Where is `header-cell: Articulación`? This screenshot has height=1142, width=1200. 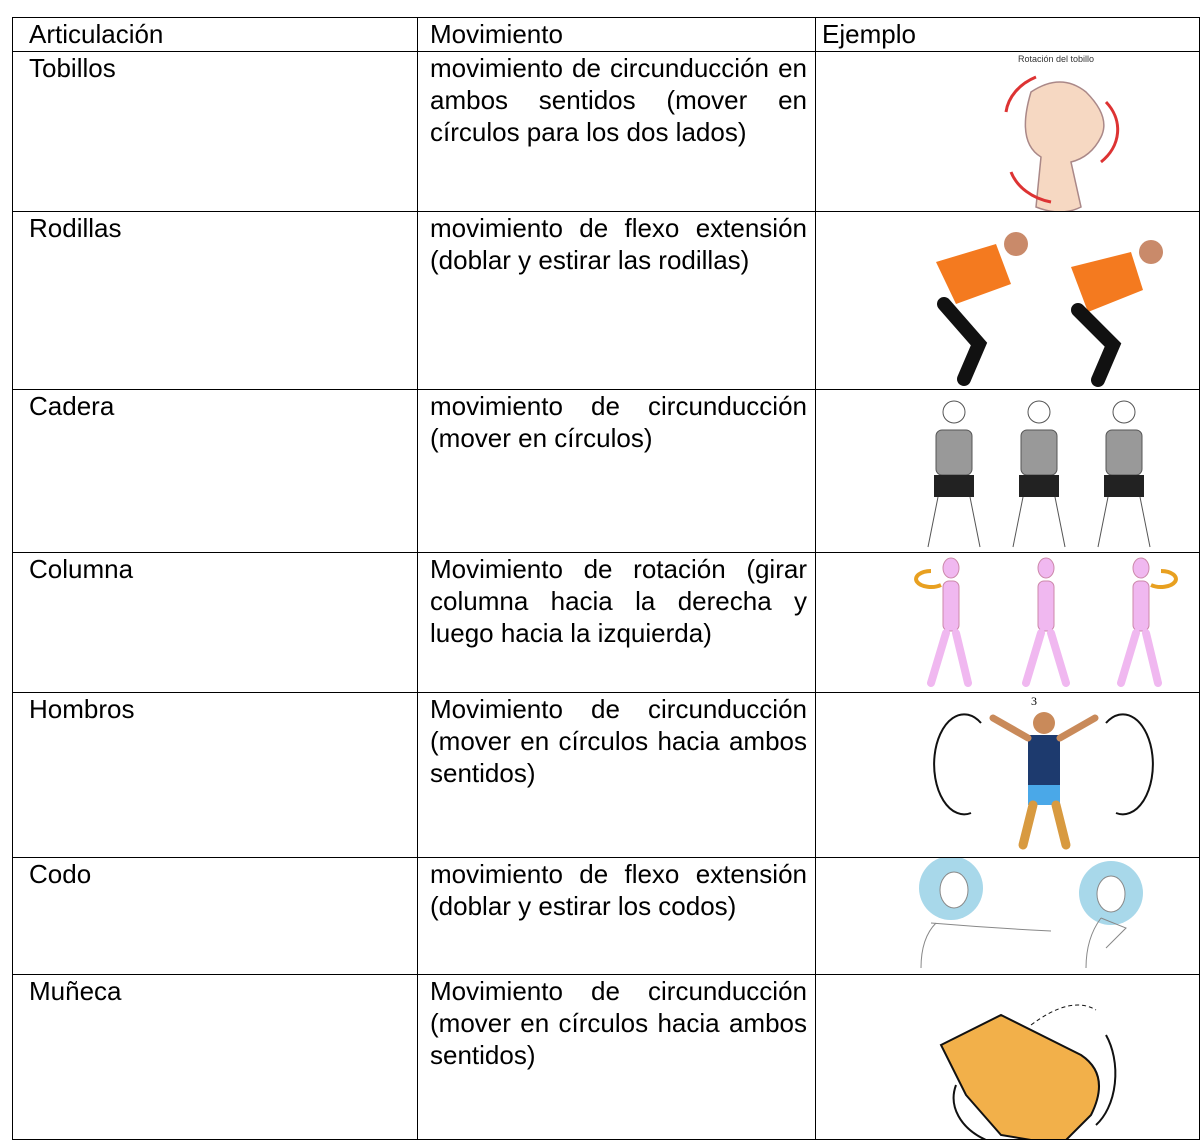 header-cell: Articulación is located at coordinates (215, 34).